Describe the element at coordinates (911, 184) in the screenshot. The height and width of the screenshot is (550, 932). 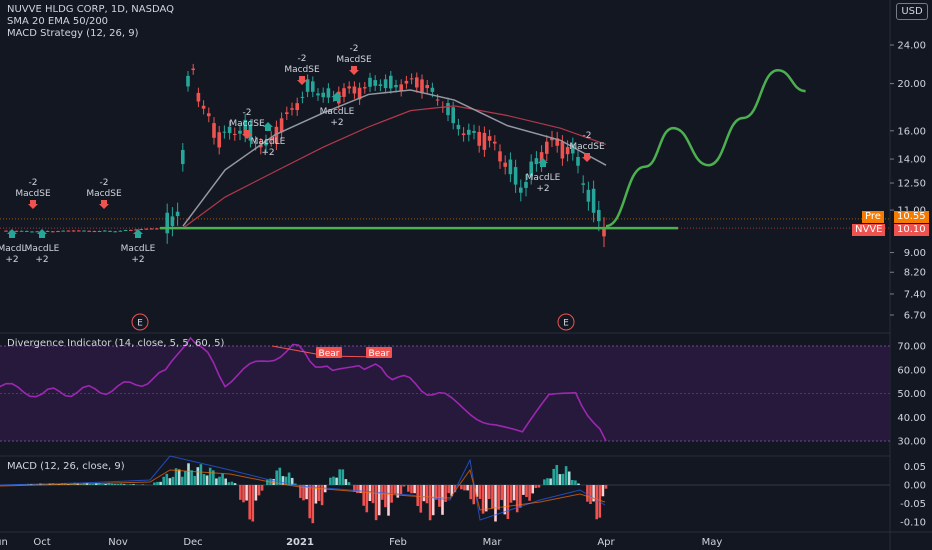
I see `price-tick-label: 12.50` at that location.